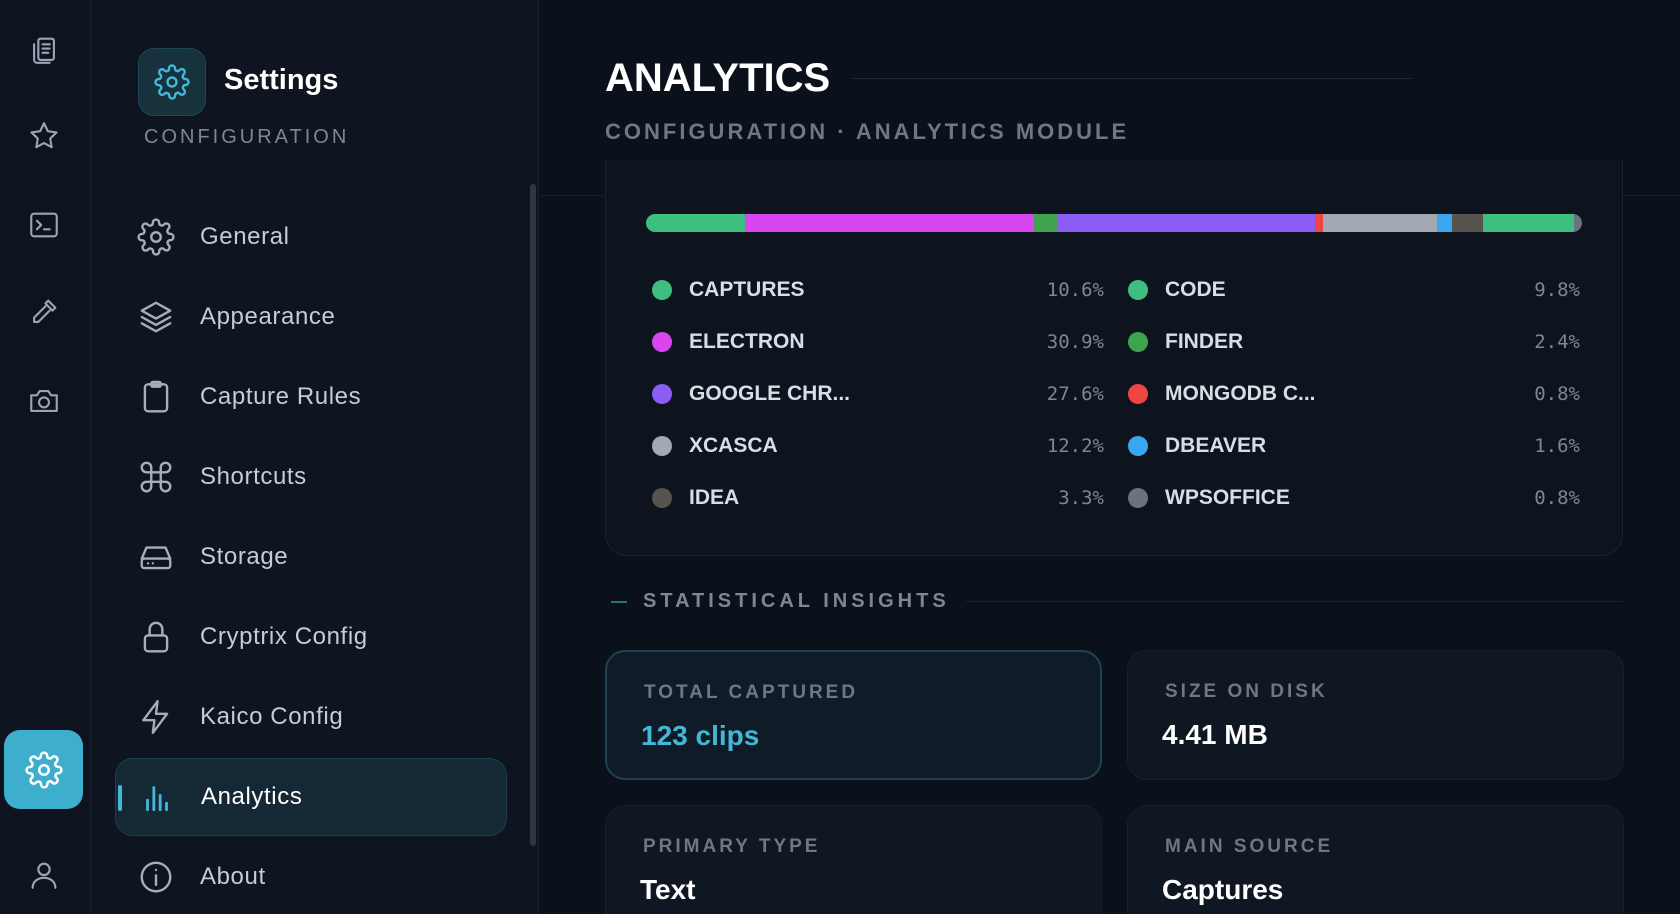 This screenshot has height=914, width=1680. What do you see at coordinates (1557, 342) in the screenshot?
I see `legend-percent: 2.4%` at bounding box center [1557, 342].